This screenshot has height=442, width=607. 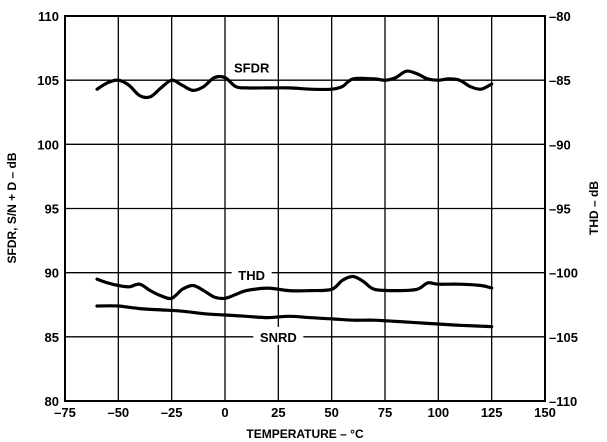 I want to click on y-left-tick-labels: 80 85 90 95 100 105 110, so click(x=48, y=209).